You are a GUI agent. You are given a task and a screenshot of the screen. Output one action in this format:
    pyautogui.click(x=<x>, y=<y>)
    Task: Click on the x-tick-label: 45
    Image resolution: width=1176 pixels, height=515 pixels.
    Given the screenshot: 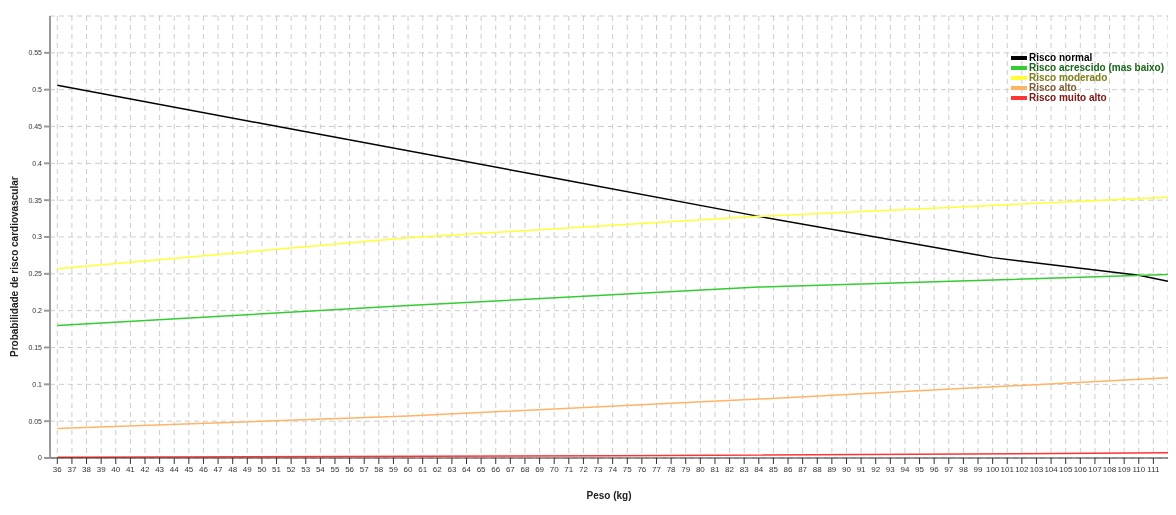 What is the action you would take?
    pyautogui.click(x=189, y=469)
    